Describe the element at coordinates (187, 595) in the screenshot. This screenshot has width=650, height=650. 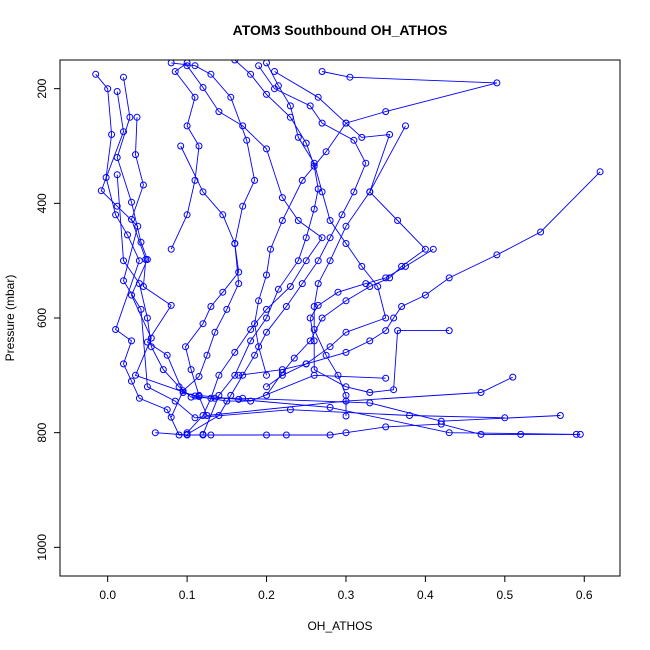
I see `x-tick-label: 0.1` at that location.